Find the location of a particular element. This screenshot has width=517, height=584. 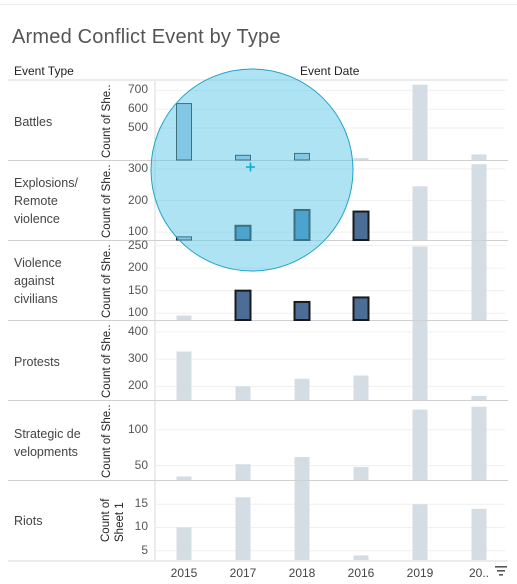

y-tick-label: 50 is located at coordinates (141, 464).